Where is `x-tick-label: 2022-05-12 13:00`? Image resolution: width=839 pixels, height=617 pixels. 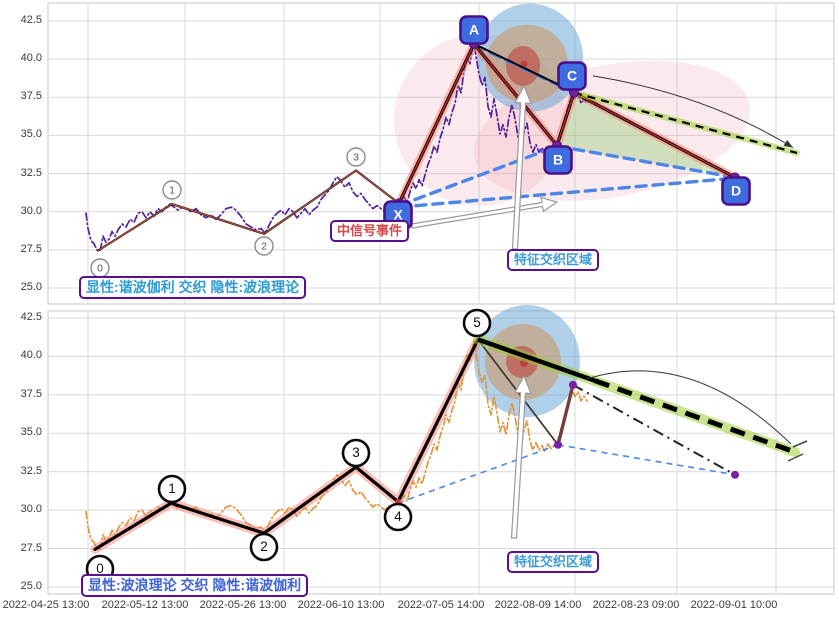 x-tick-label: 2022-05-12 13:00 is located at coordinates (145, 605).